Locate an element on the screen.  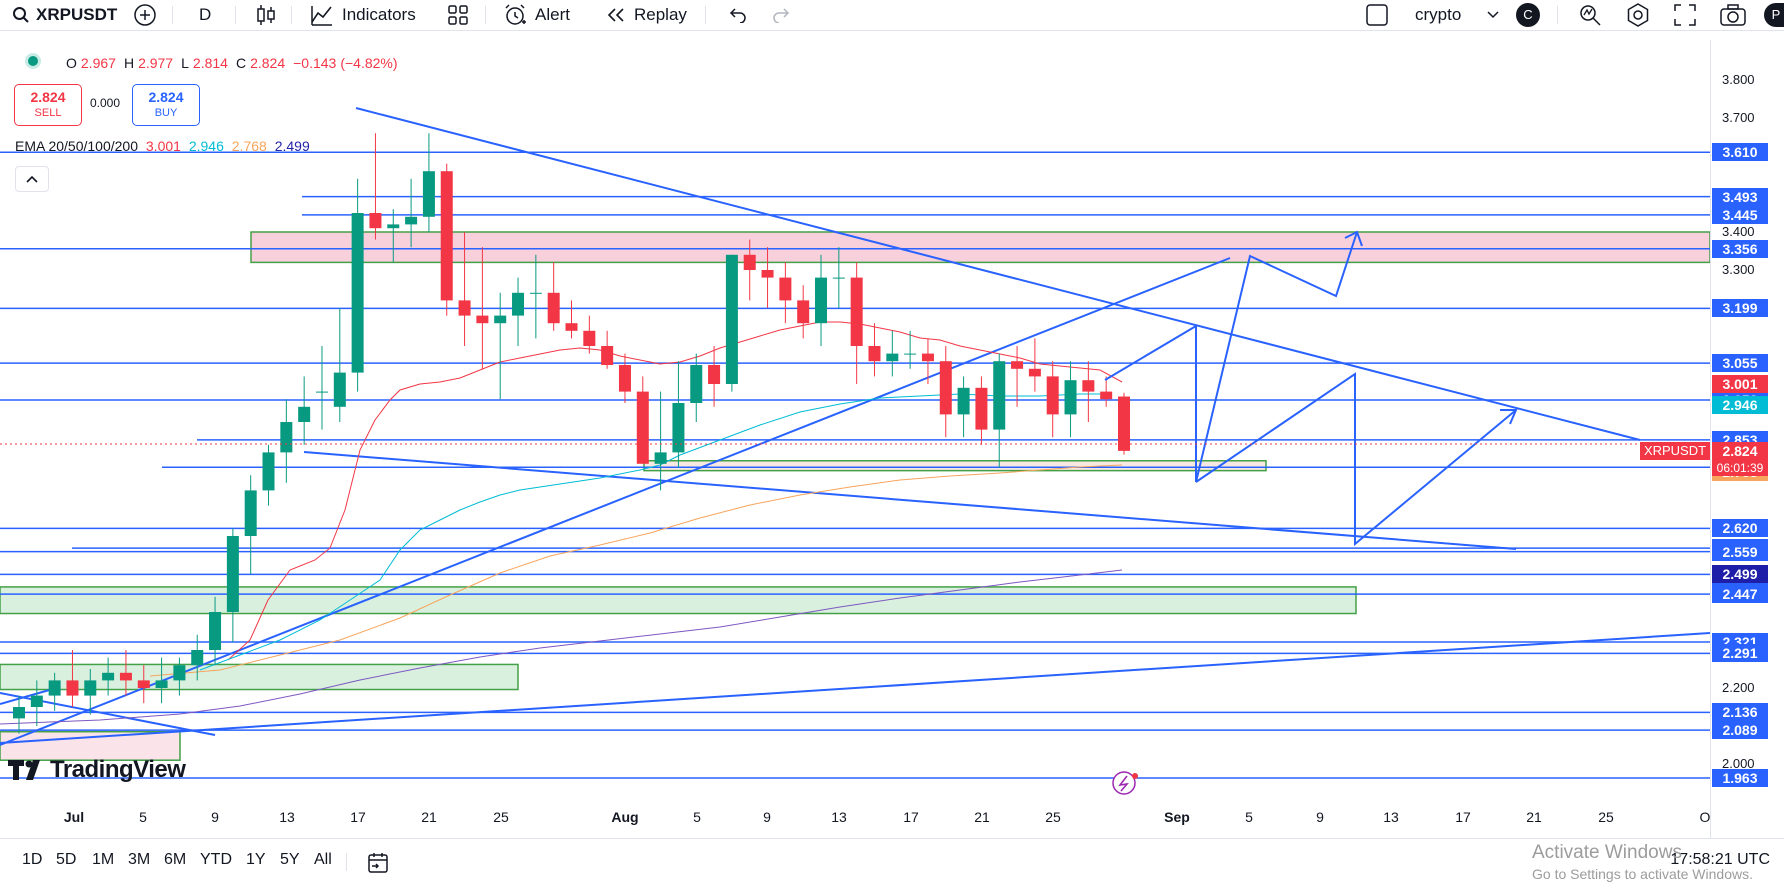
level-price-tag: 3.493 is located at coordinates (1740, 196).